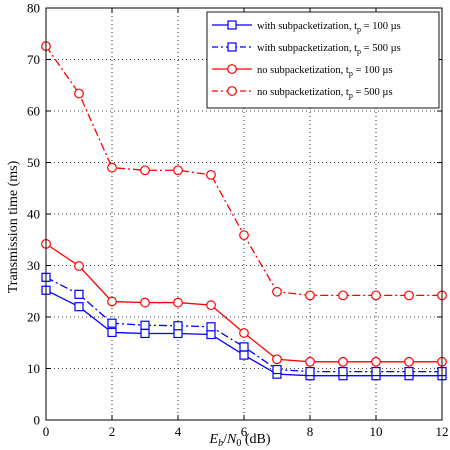  Describe the element at coordinates (442, 431) in the screenshot. I see `x-tick-label: 12` at that location.